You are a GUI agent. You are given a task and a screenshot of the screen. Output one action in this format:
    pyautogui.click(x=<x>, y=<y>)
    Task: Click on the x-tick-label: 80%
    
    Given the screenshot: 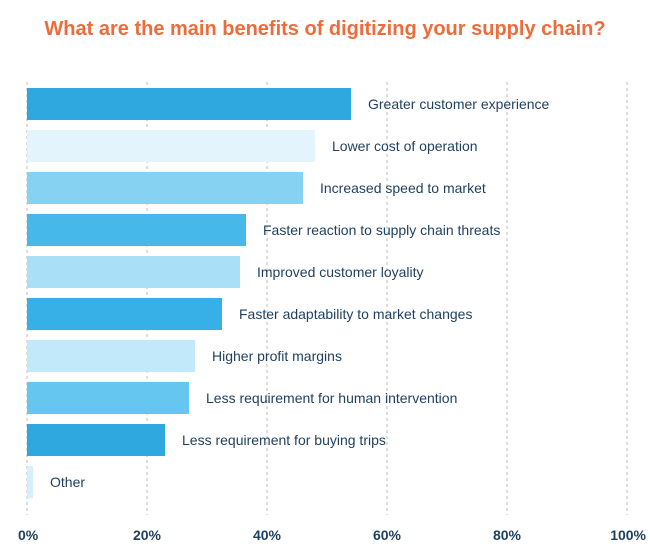 What is the action you would take?
    pyautogui.click(x=507, y=535)
    